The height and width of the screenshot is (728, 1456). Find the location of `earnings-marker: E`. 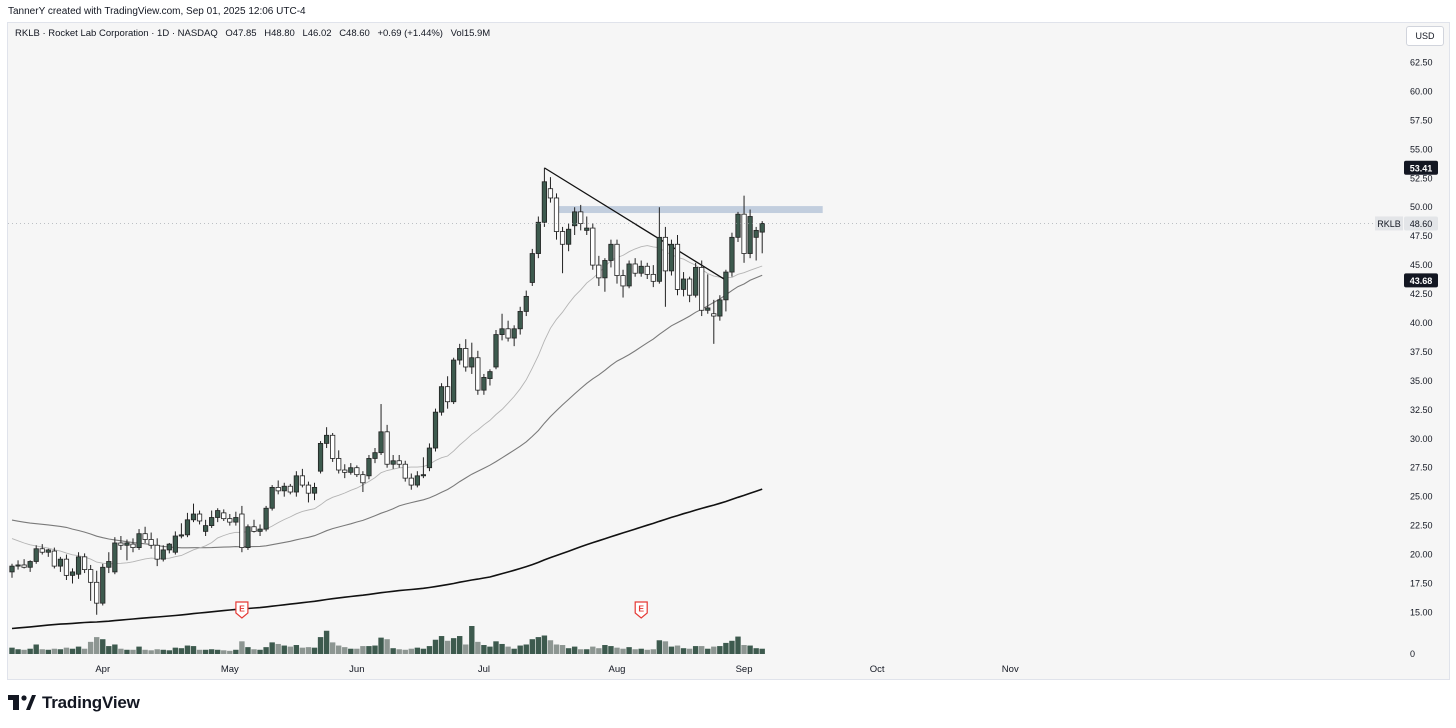

earnings-marker: E is located at coordinates (242, 610).